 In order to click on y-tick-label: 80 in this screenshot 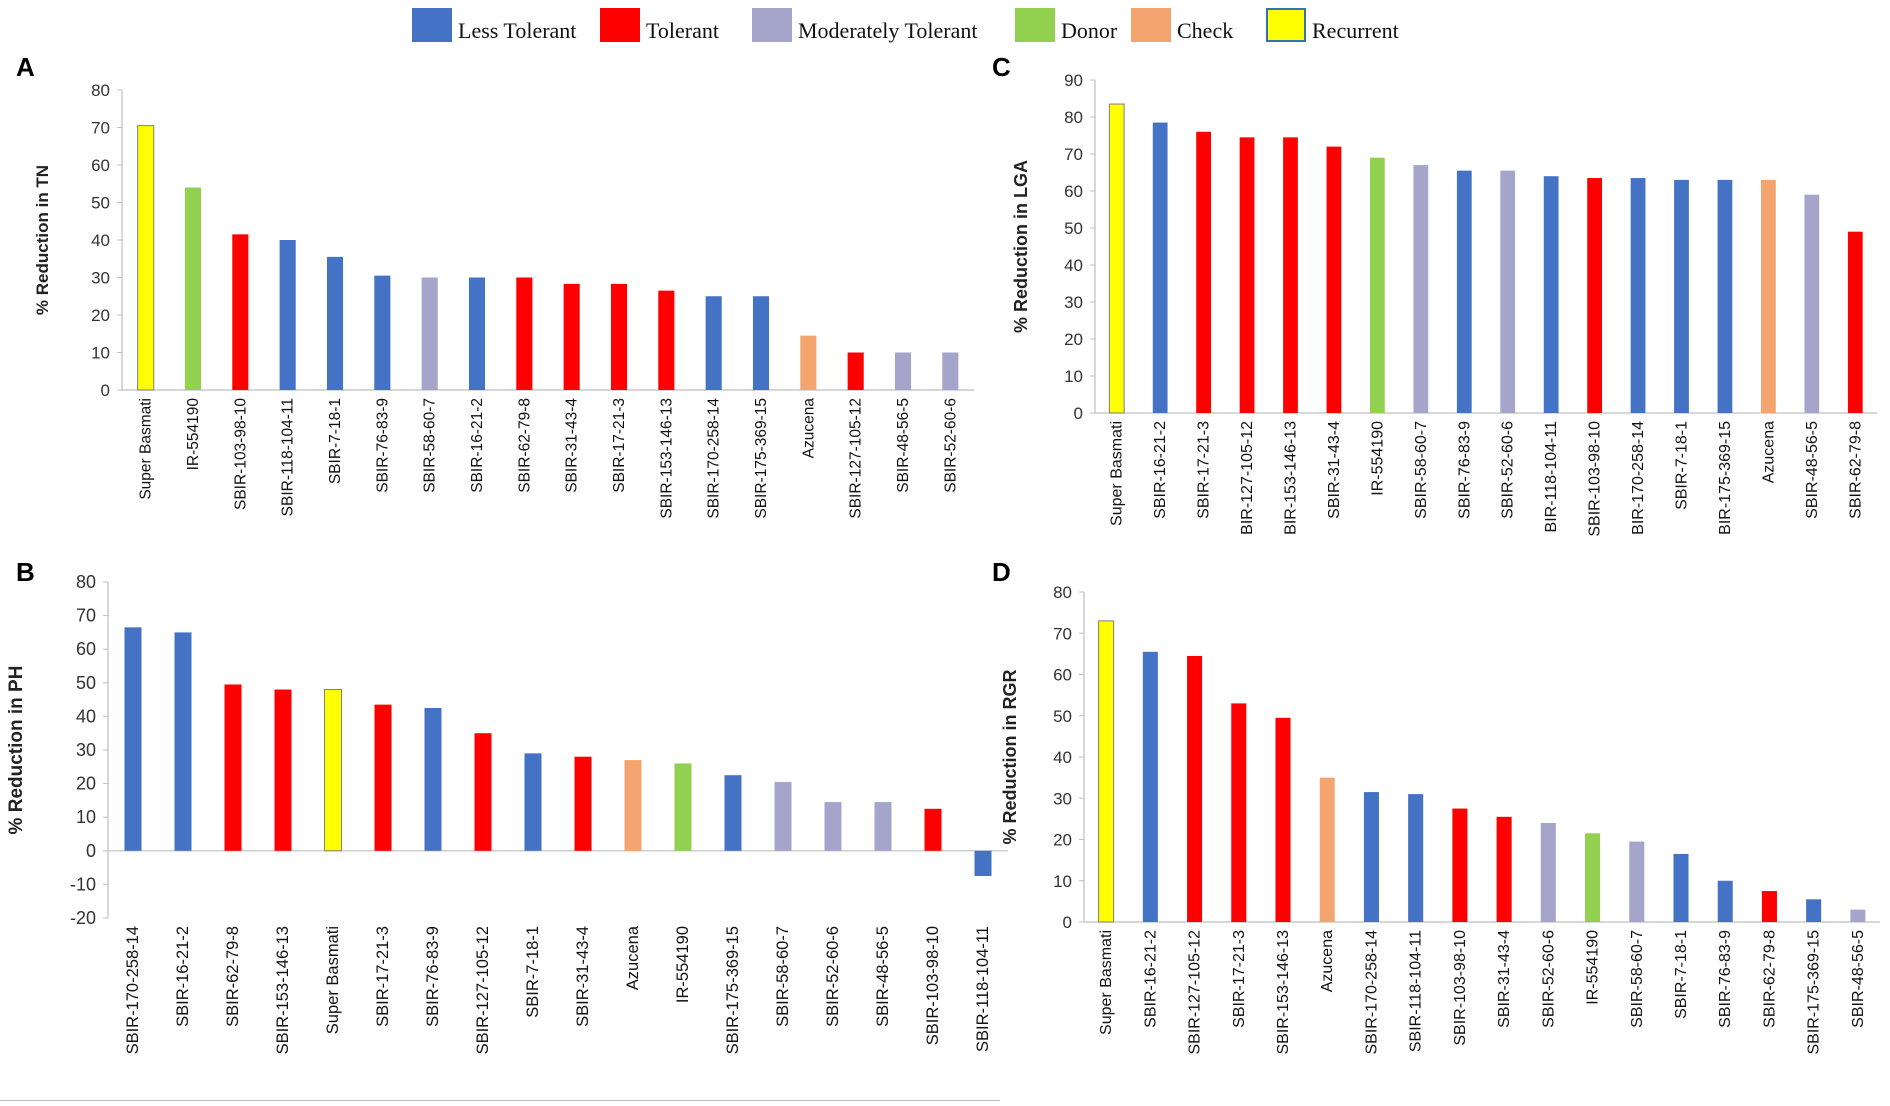, I will do `click(86, 582)`.